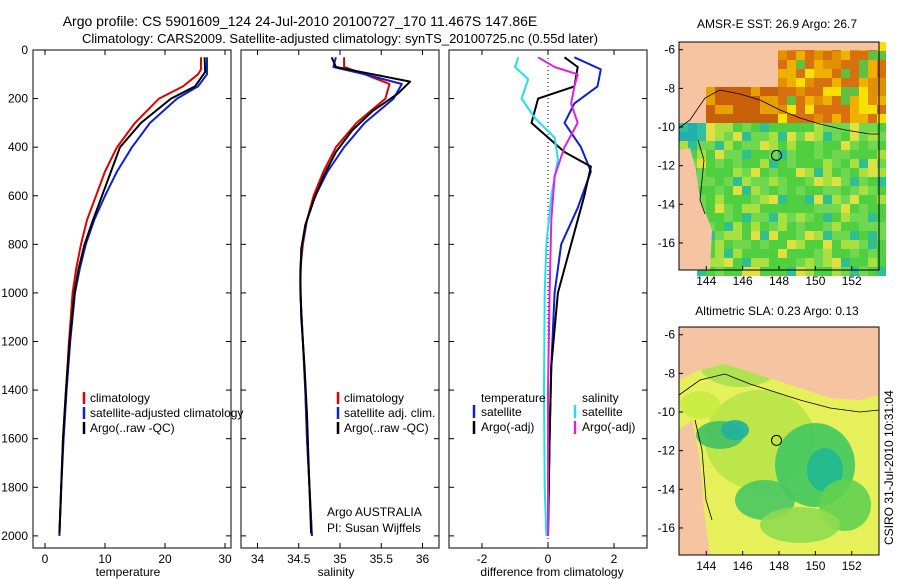 The height and width of the screenshot is (580, 900). What do you see at coordinates (386, 428) in the screenshot?
I see `legend-label: Argo(..raw -QC)` at bounding box center [386, 428].